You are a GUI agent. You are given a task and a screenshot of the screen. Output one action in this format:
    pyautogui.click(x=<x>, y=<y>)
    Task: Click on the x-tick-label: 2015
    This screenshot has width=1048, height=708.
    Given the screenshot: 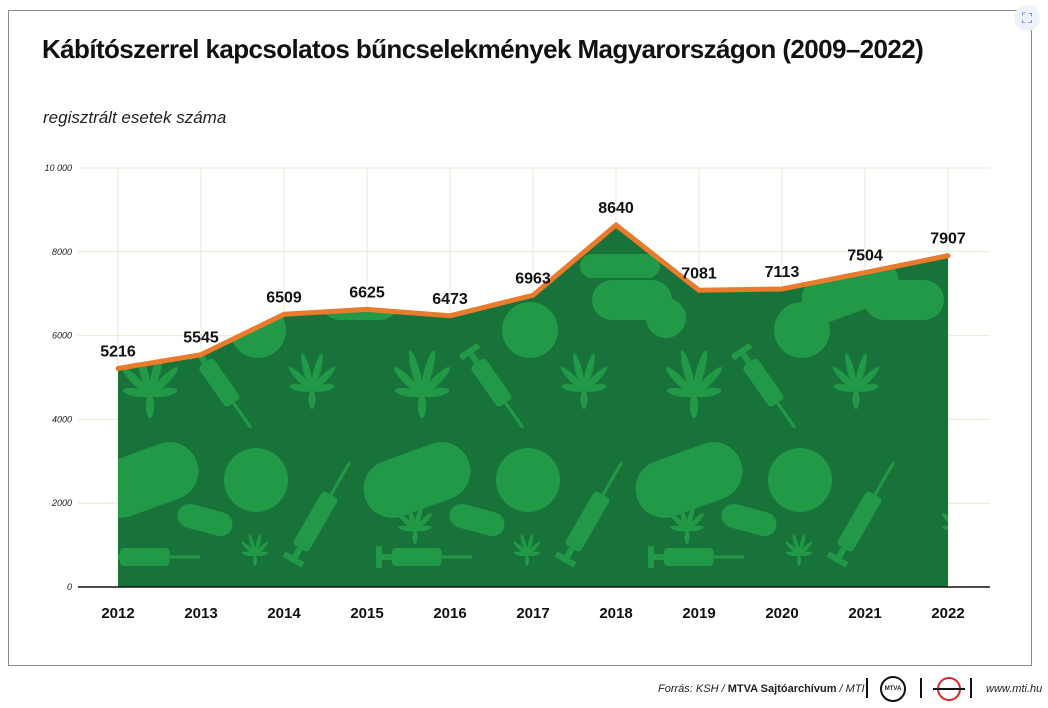 What is the action you would take?
    pyautogui.click(x=366, y=613)
    